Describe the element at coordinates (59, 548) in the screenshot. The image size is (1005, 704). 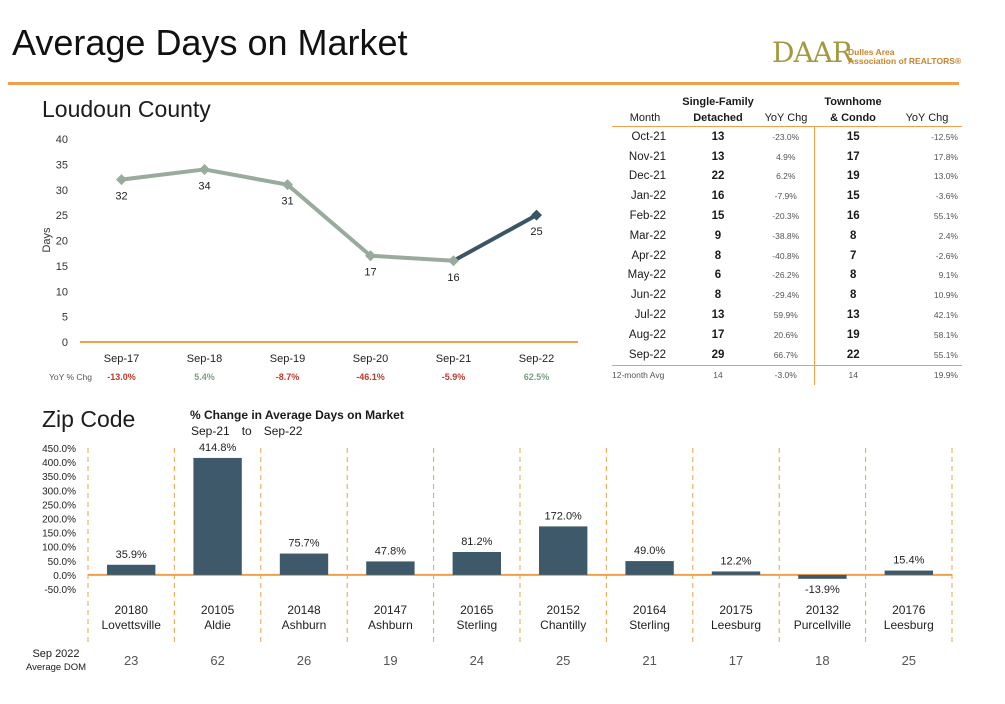
I see `y-tick-label: 100.0%` at that location.